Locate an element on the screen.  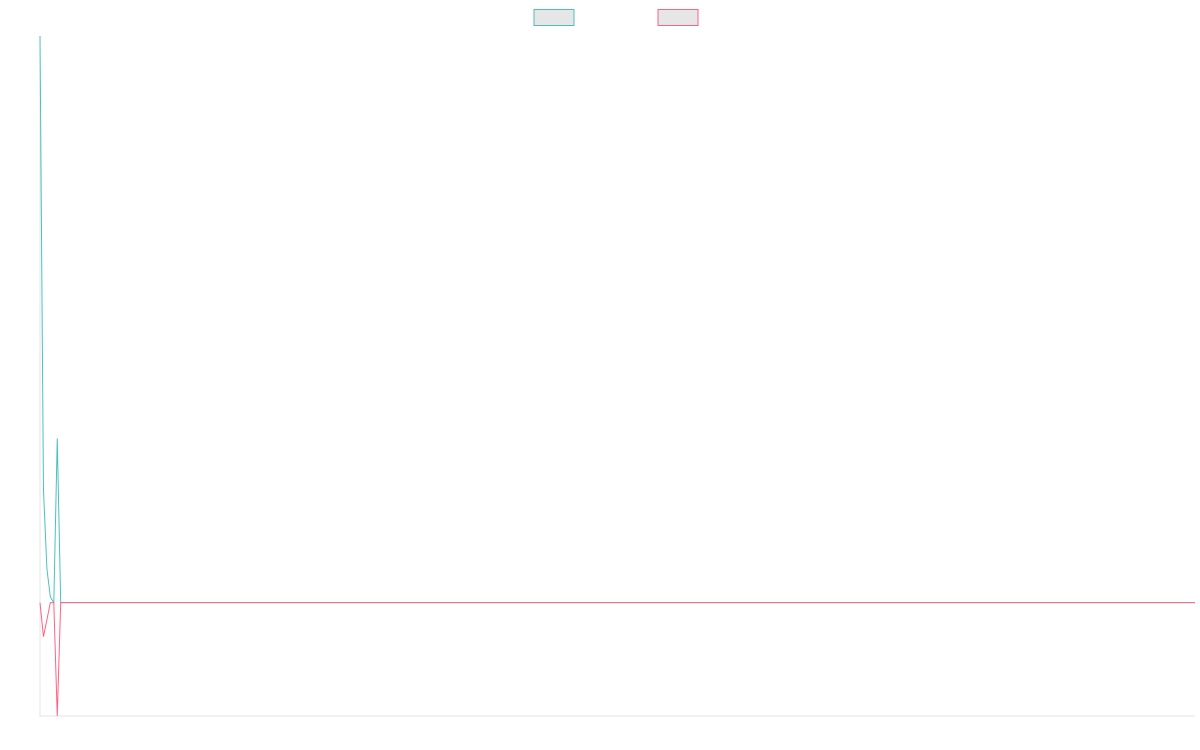
series-2-line is located at coordinates (617, 659).